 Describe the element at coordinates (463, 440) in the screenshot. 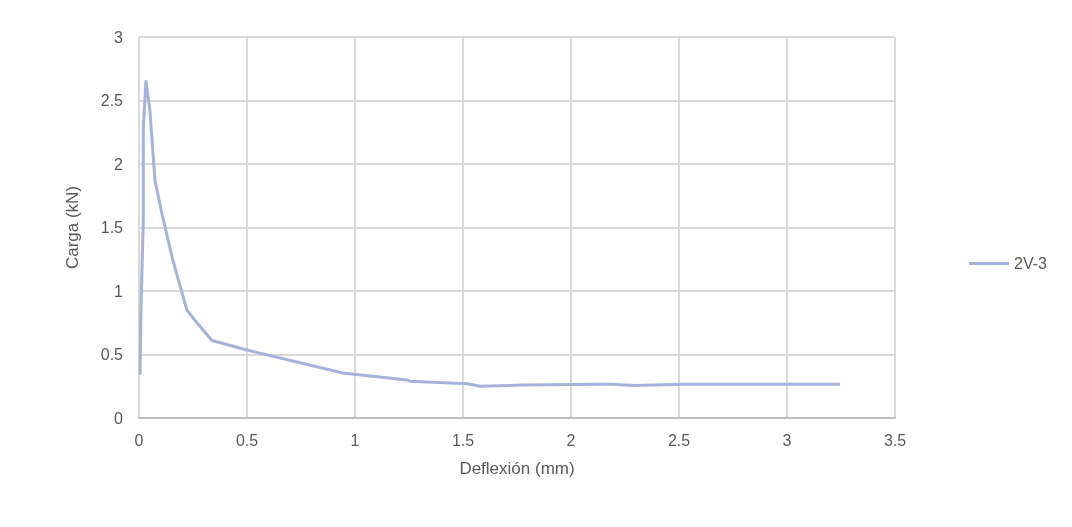

I see `x-tick-label: 1.5` at that location.